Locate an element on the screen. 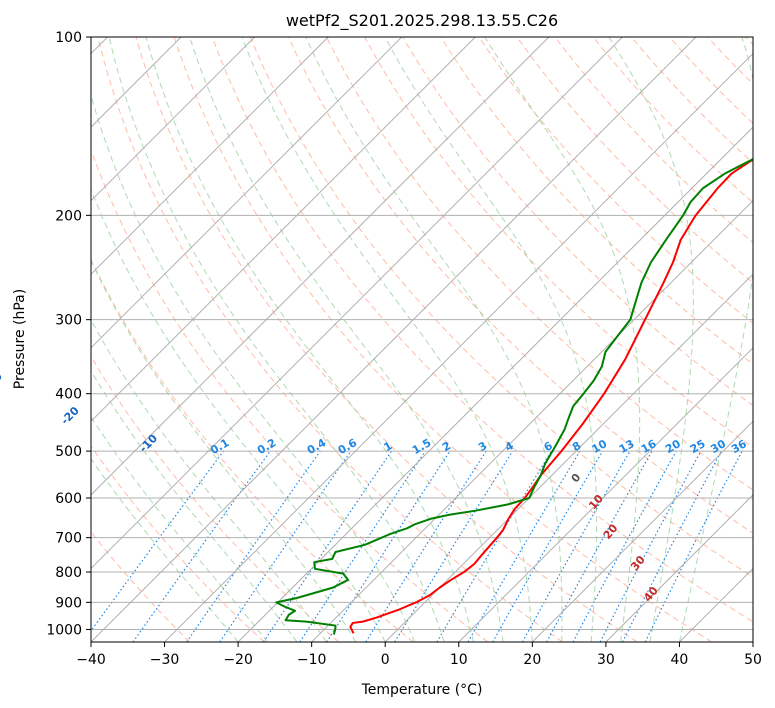  x-tick-label: −30 is located at coordinates (165, 660).